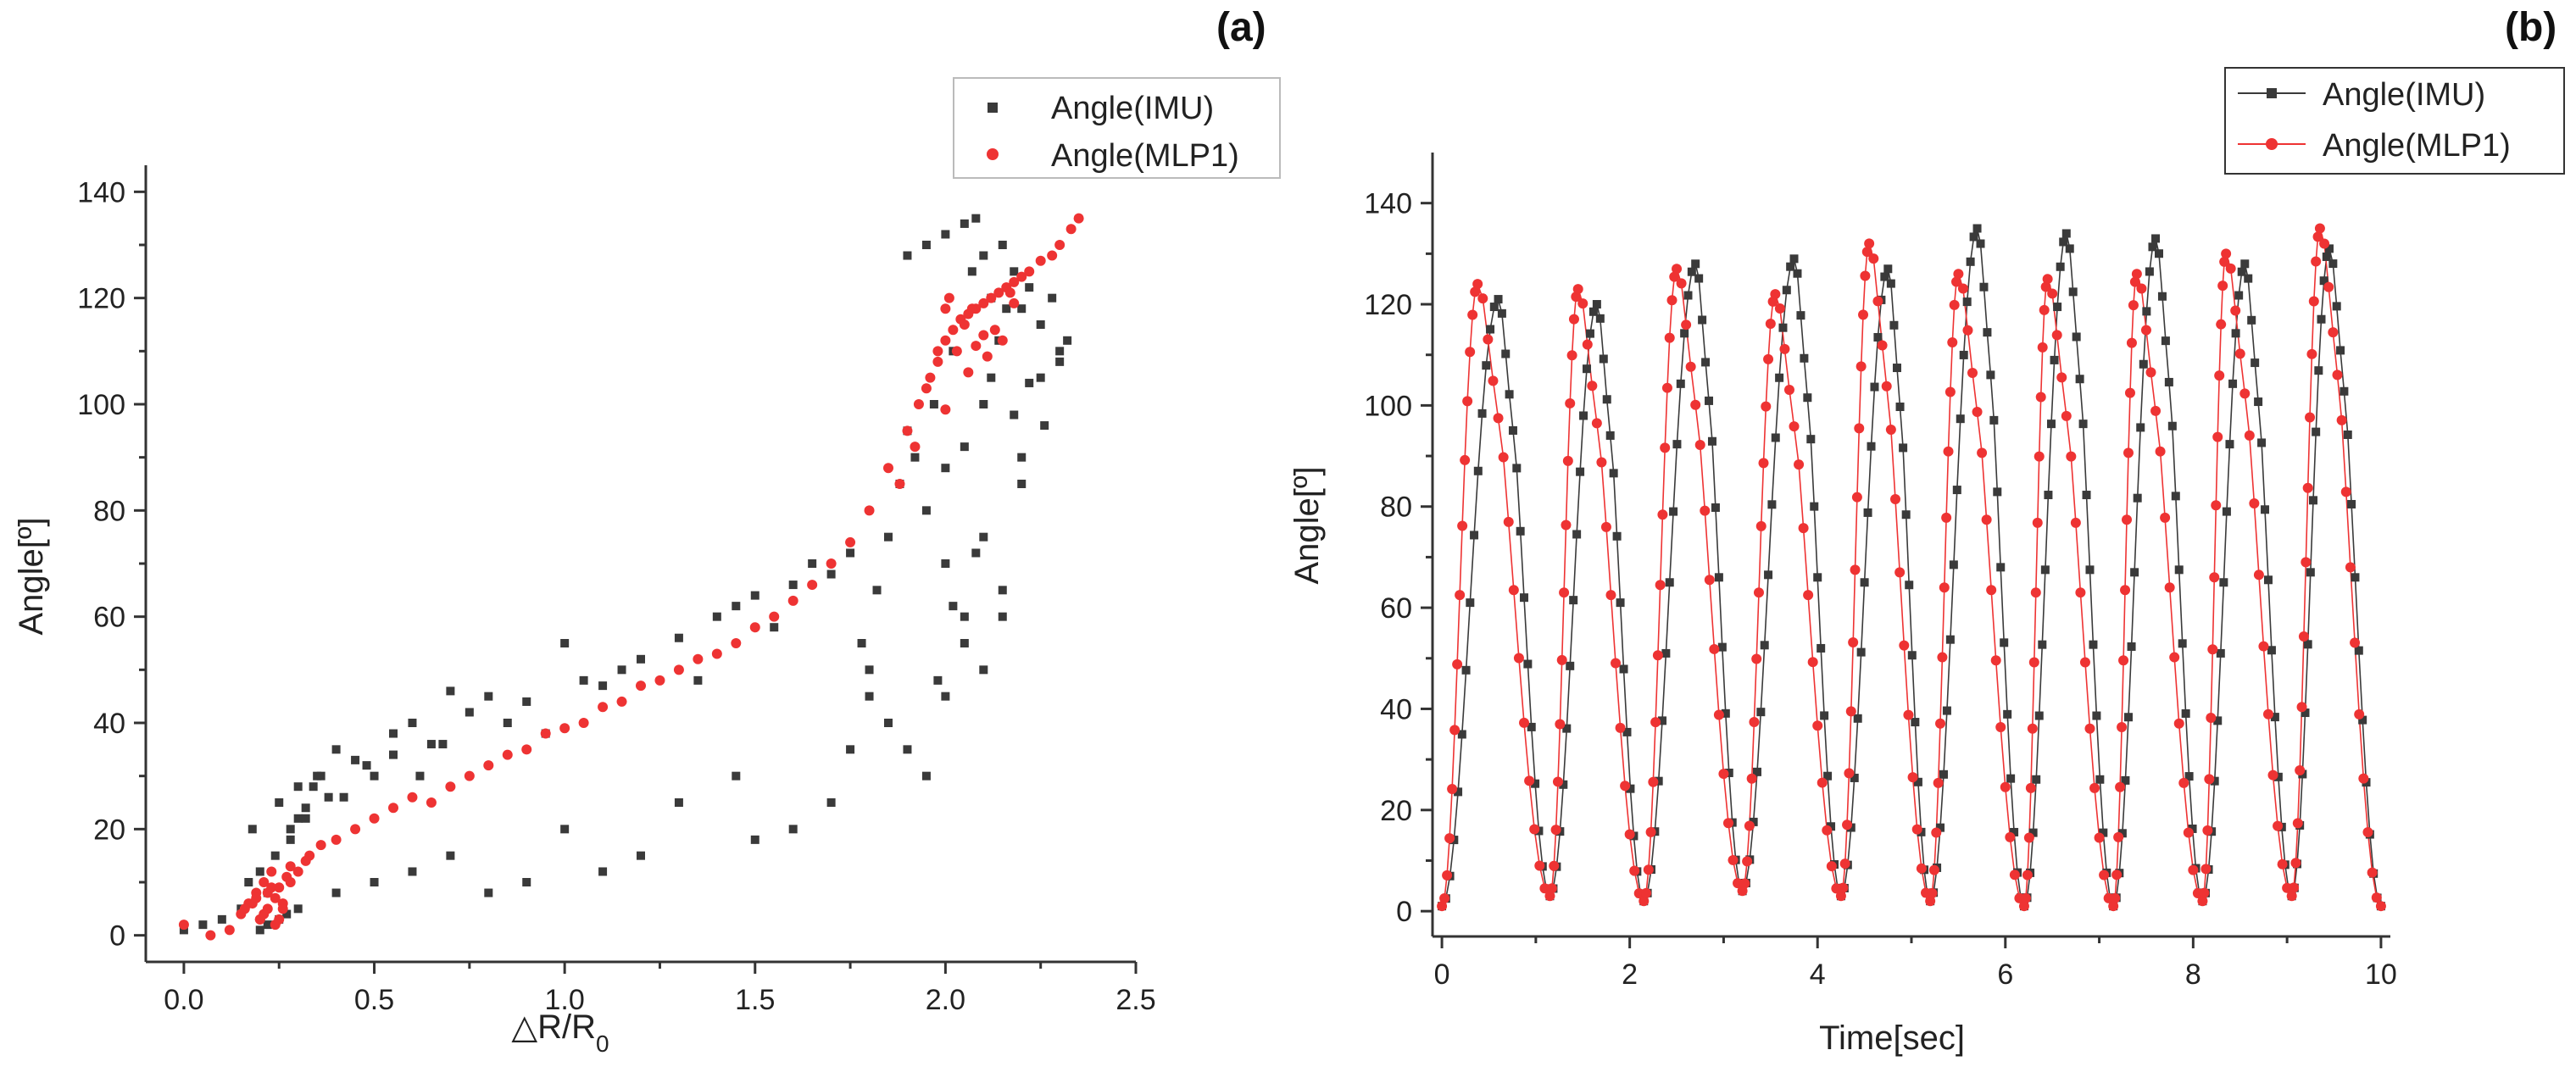 This screenshot has height=1089, width=2576. What do you see at coordinates (101, 192) in the screenshot?
I see `a-y-tick-label: 140` at bounding box center [101, 192].